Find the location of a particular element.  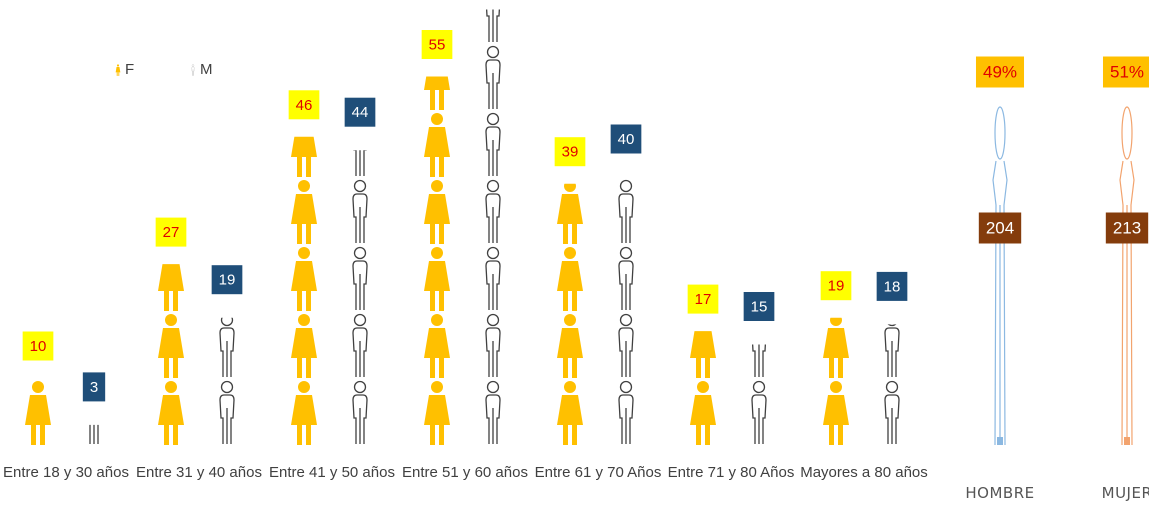

legend-label: F is located at coordinates (129, 69).